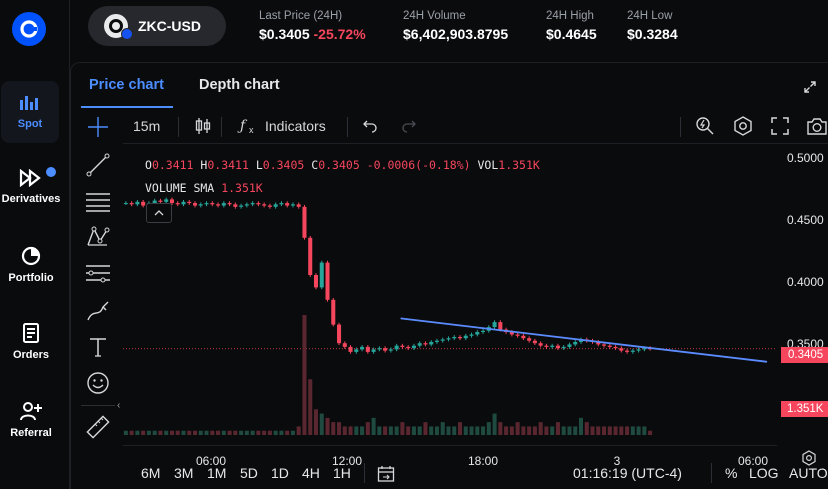  What do you see at coordinates (339, 165) in the screenshot?
I see `close-value: 0.3405` at bounding box center [339, 165].